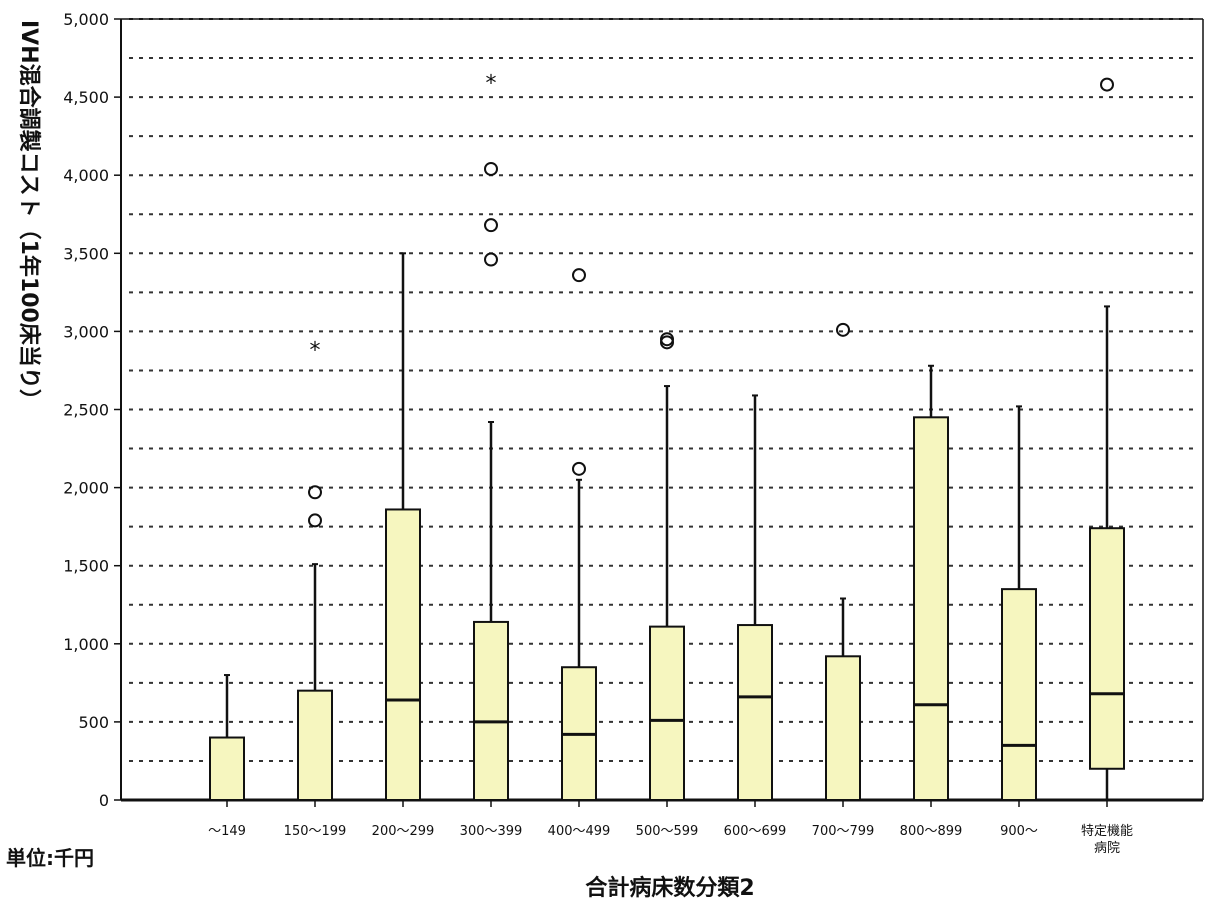 The width and height of the screenshot is (1209, 908). Describe the element at coordinates (86, 488) in the screenshot. I see `y-tick-label: 2,000` at that location.